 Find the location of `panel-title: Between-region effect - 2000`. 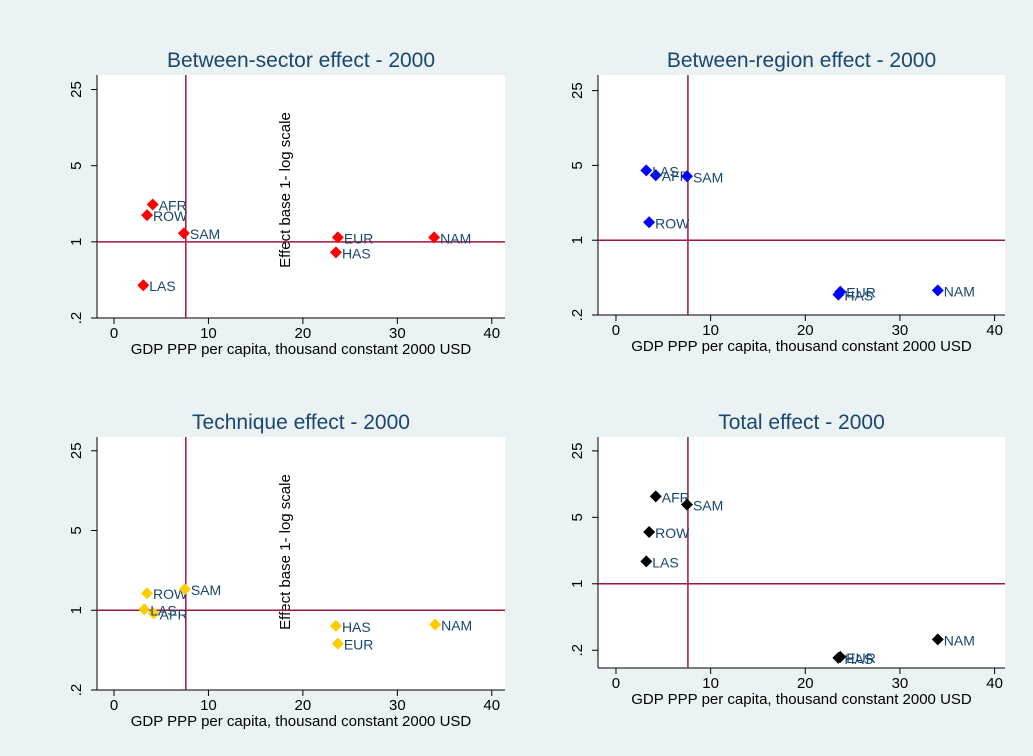

panel-title: Between-region effect - 2000 is located at coordinates (801, 60).